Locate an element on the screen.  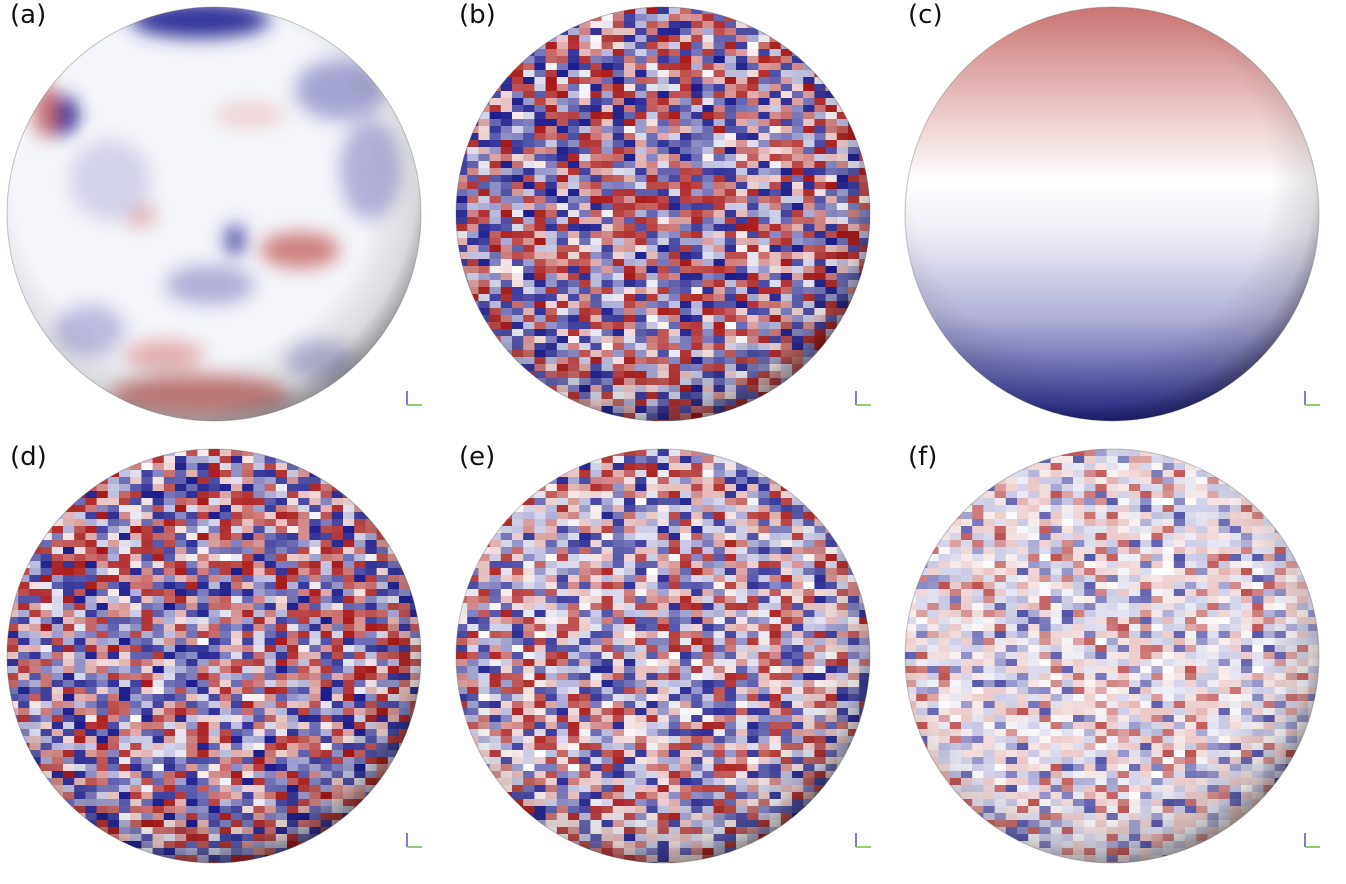
sphere-render-e is located at coordinates (663, 656).